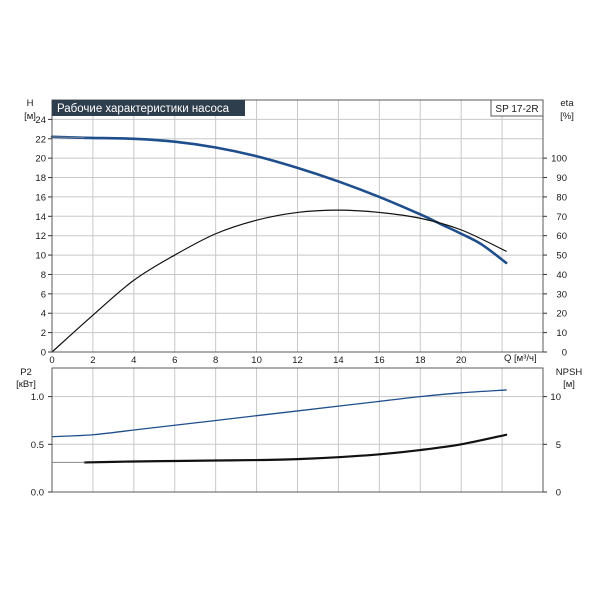  I want to click on y-right-tick-label: 100, so click(559, 159).